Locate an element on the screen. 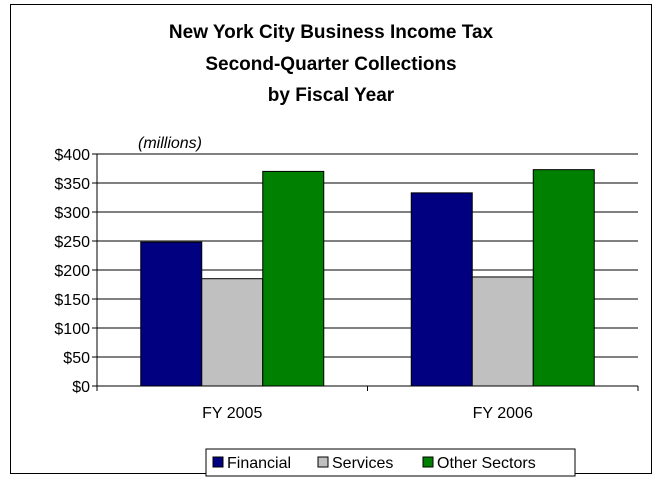 The height and width of the screenshot is (479, 660). units-label: (millions) is located at coordinates (170, 143).